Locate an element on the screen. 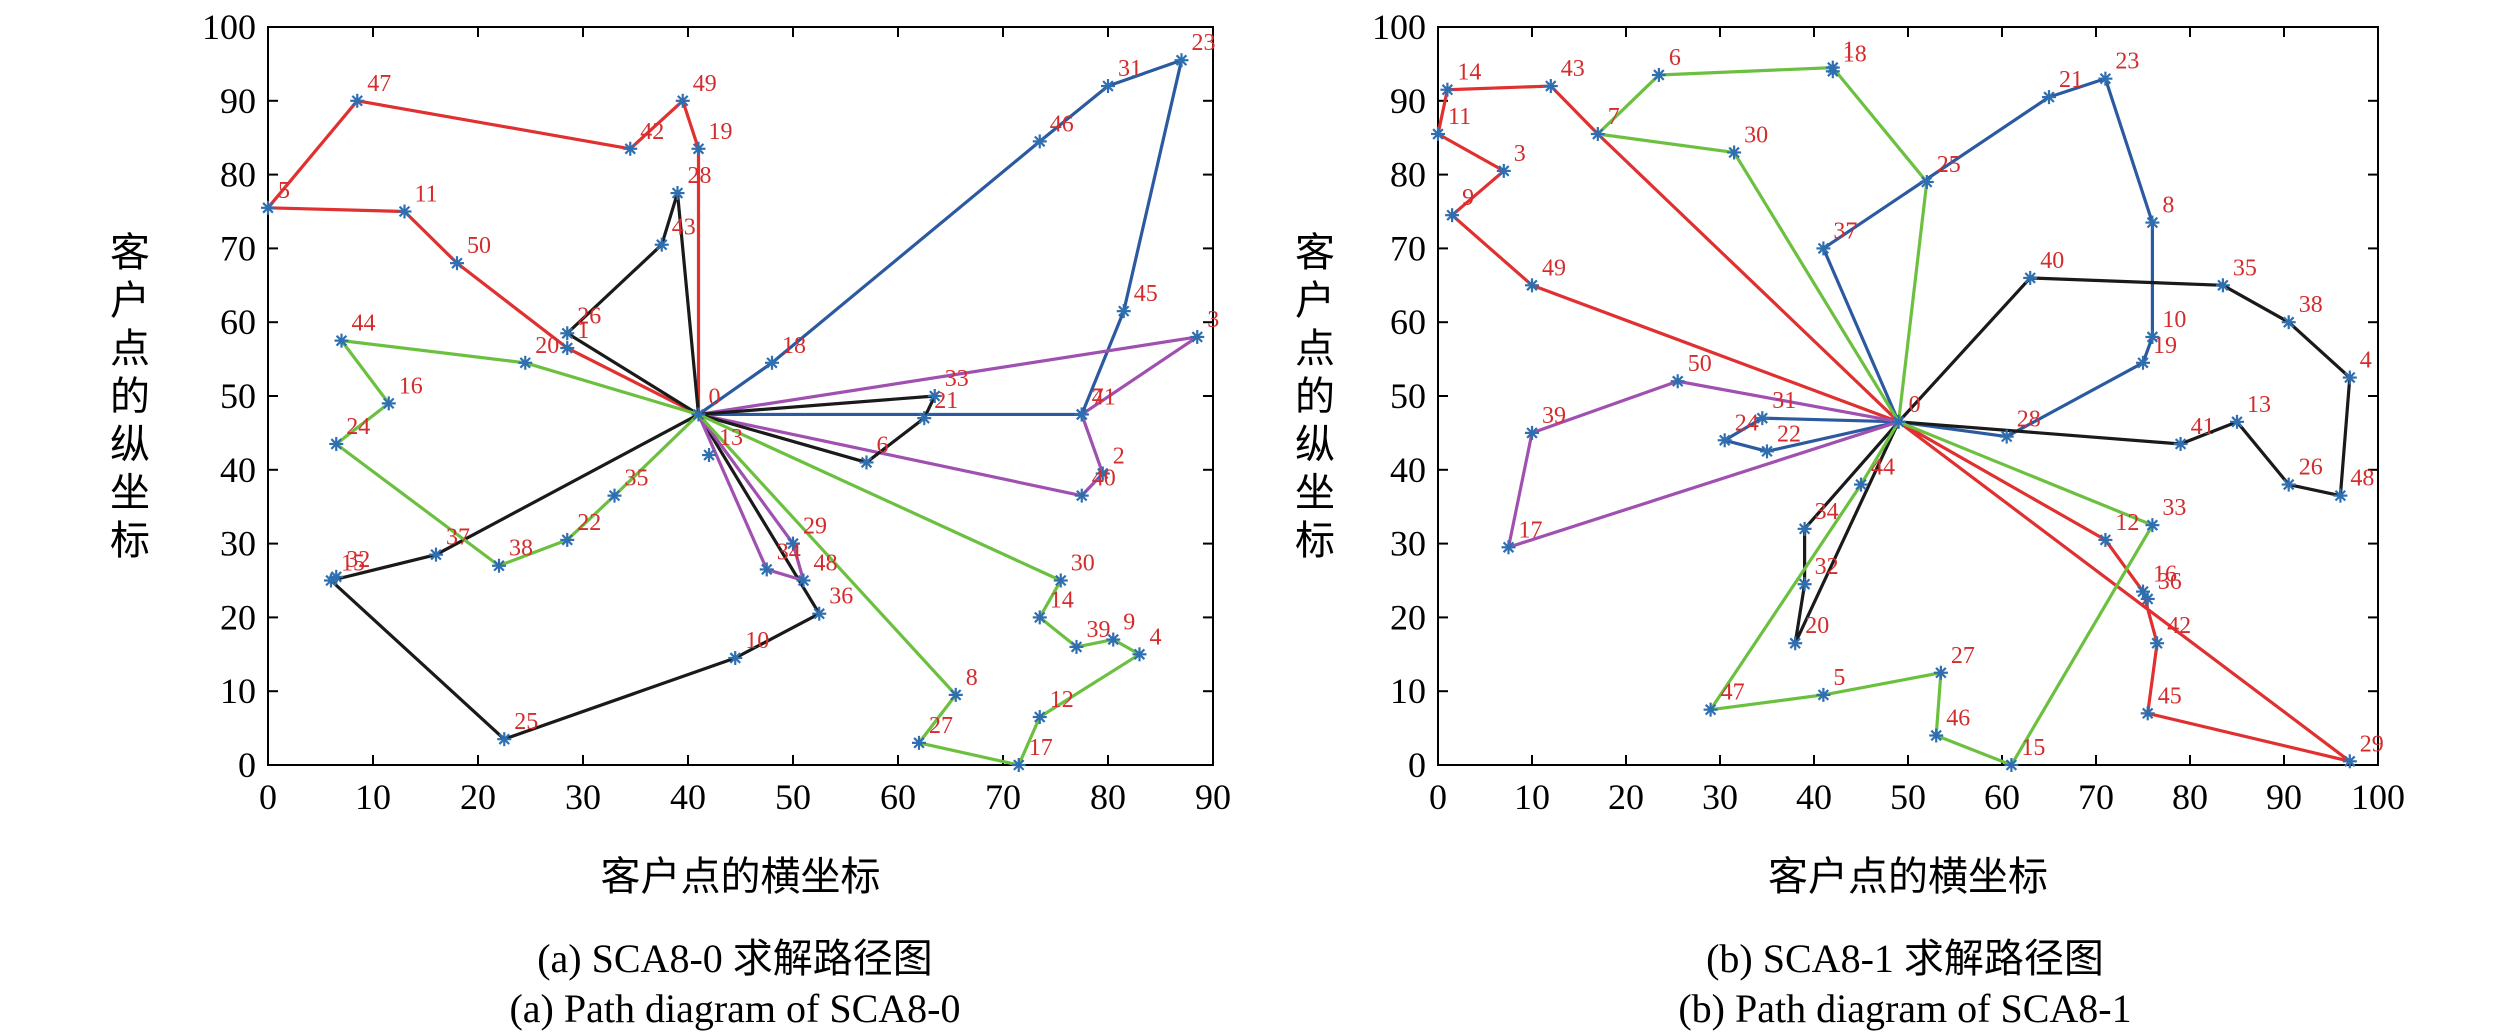  panel-b-point-label: 35 is located at coordinates (2245, 268).